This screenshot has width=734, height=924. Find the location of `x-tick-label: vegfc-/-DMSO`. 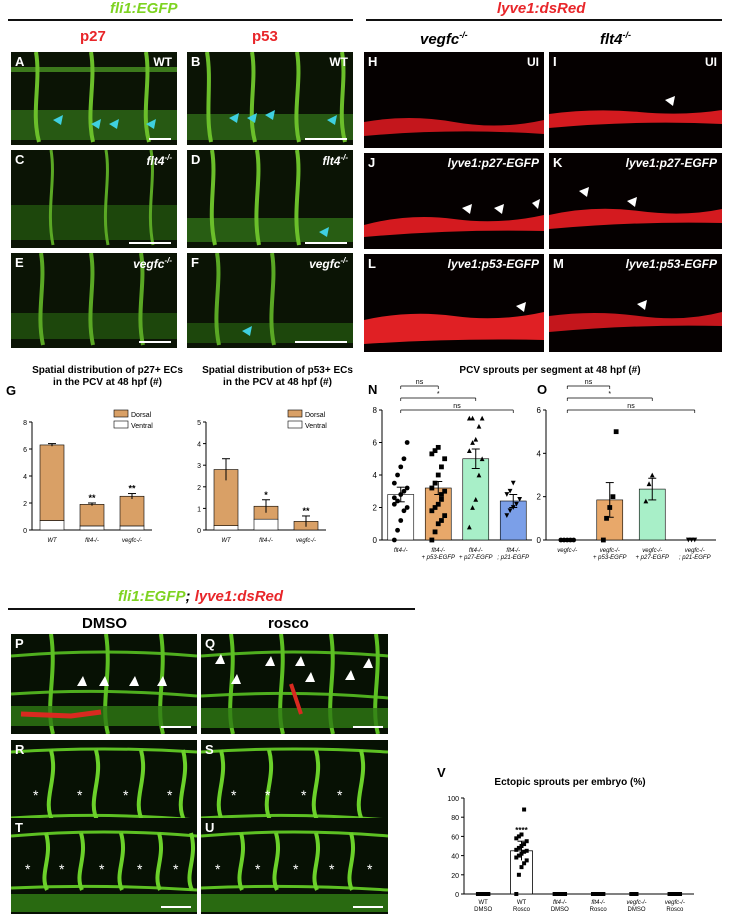

x-tick-label: vegfc-/-DMSO is located at coordinates (636, 906).